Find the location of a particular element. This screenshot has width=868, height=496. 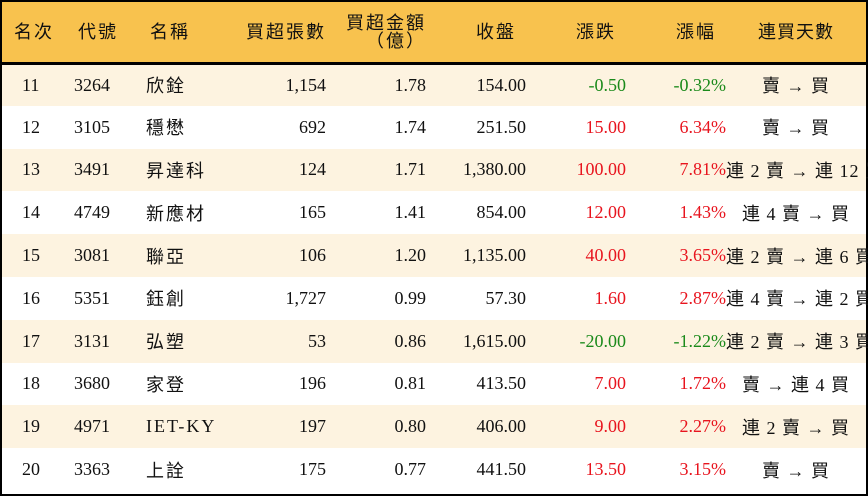

name-cell: 上詮 is located at coordinates (166, 470).